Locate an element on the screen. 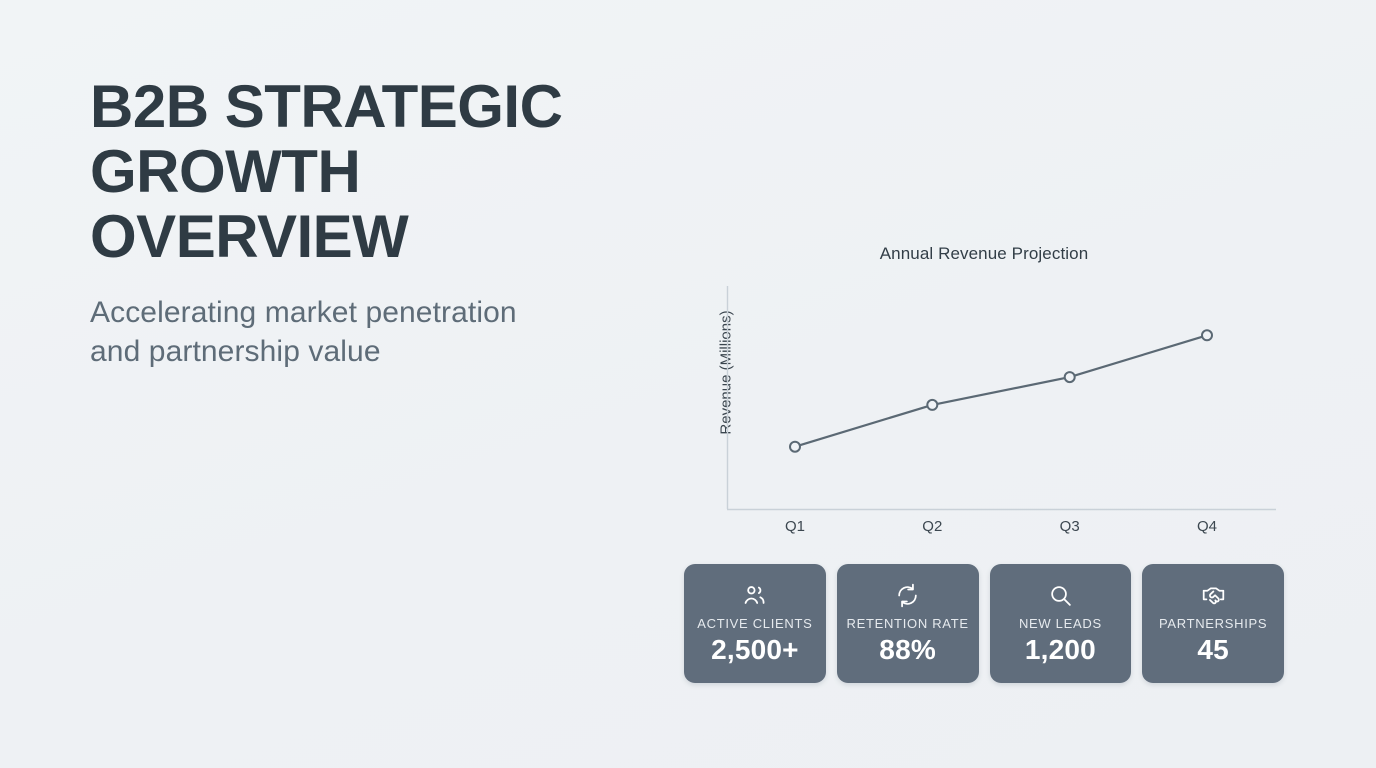 The width and height of the screenshot is (1376, 768). stat-card: RETENTION RATE 88% is located at coordinates (907, 623).